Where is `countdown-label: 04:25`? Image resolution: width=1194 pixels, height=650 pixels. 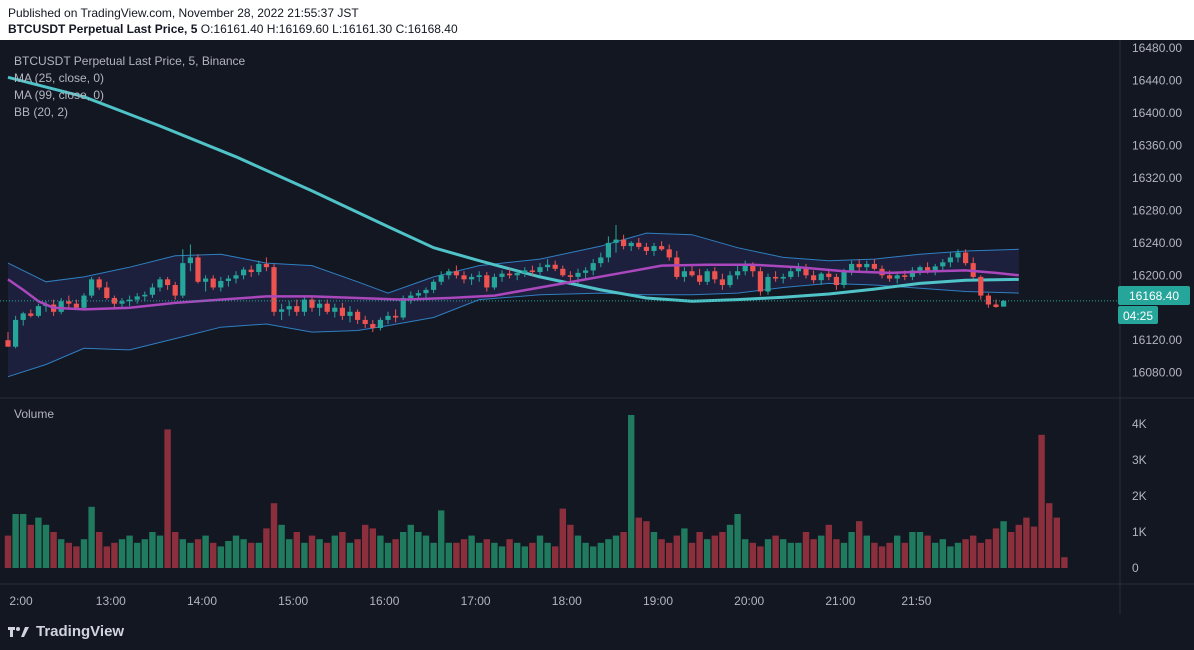 countdown-label: 04:25 is located at coordinates (1138, 316).